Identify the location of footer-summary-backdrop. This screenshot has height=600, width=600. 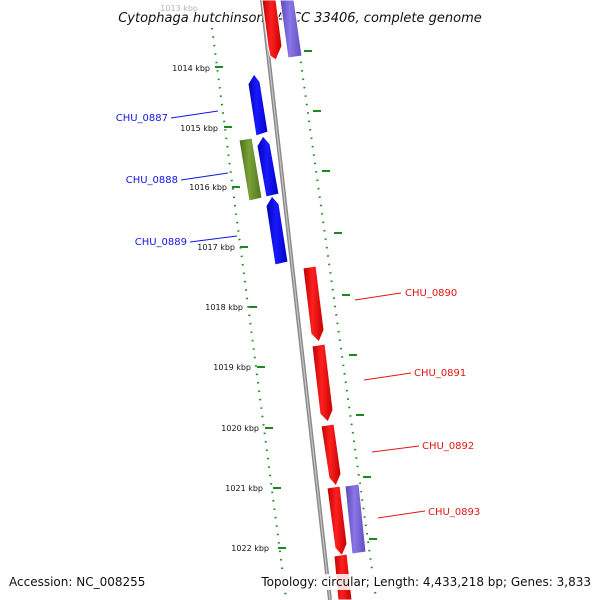
(426, 582).